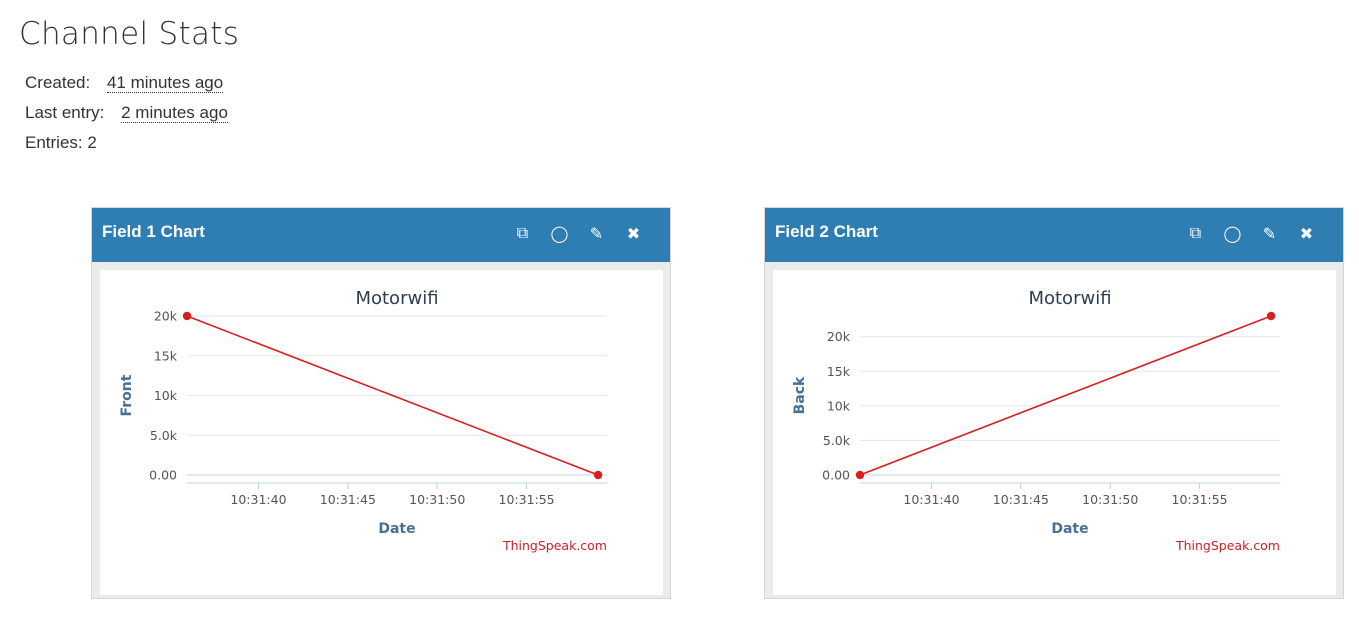  Describe the element at coordinates (381, 235) in the screenshot. I see `panel-header: Field 1 Chart ⧉ ◯ ✎ ✖` at that location.